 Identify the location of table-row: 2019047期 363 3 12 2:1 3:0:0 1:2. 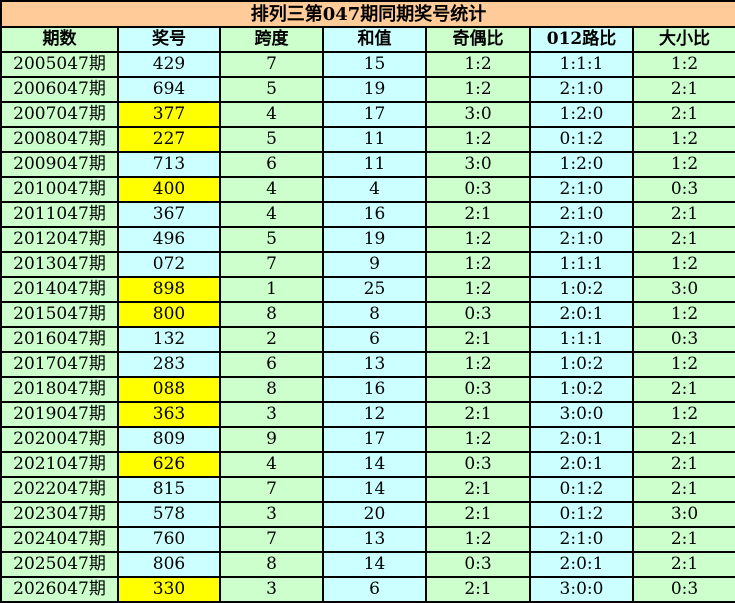
(367, 414).